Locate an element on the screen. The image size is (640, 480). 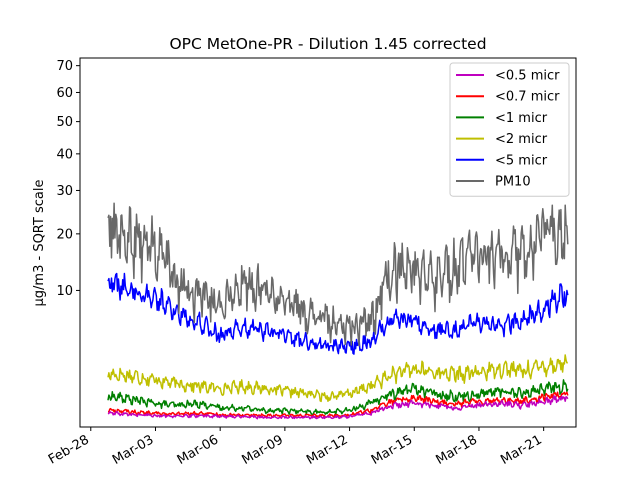
x-tick-label: Mar-12 is located at coordinates (327, 449).